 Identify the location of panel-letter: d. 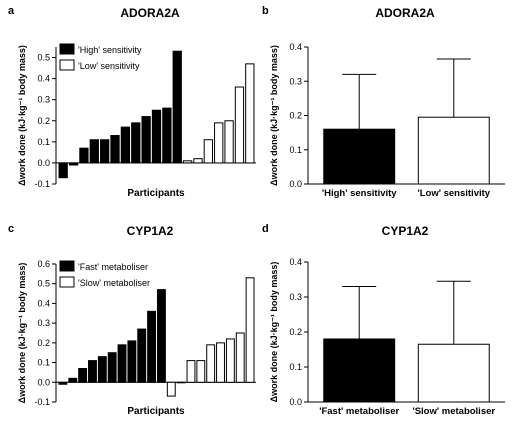
(265, 229).